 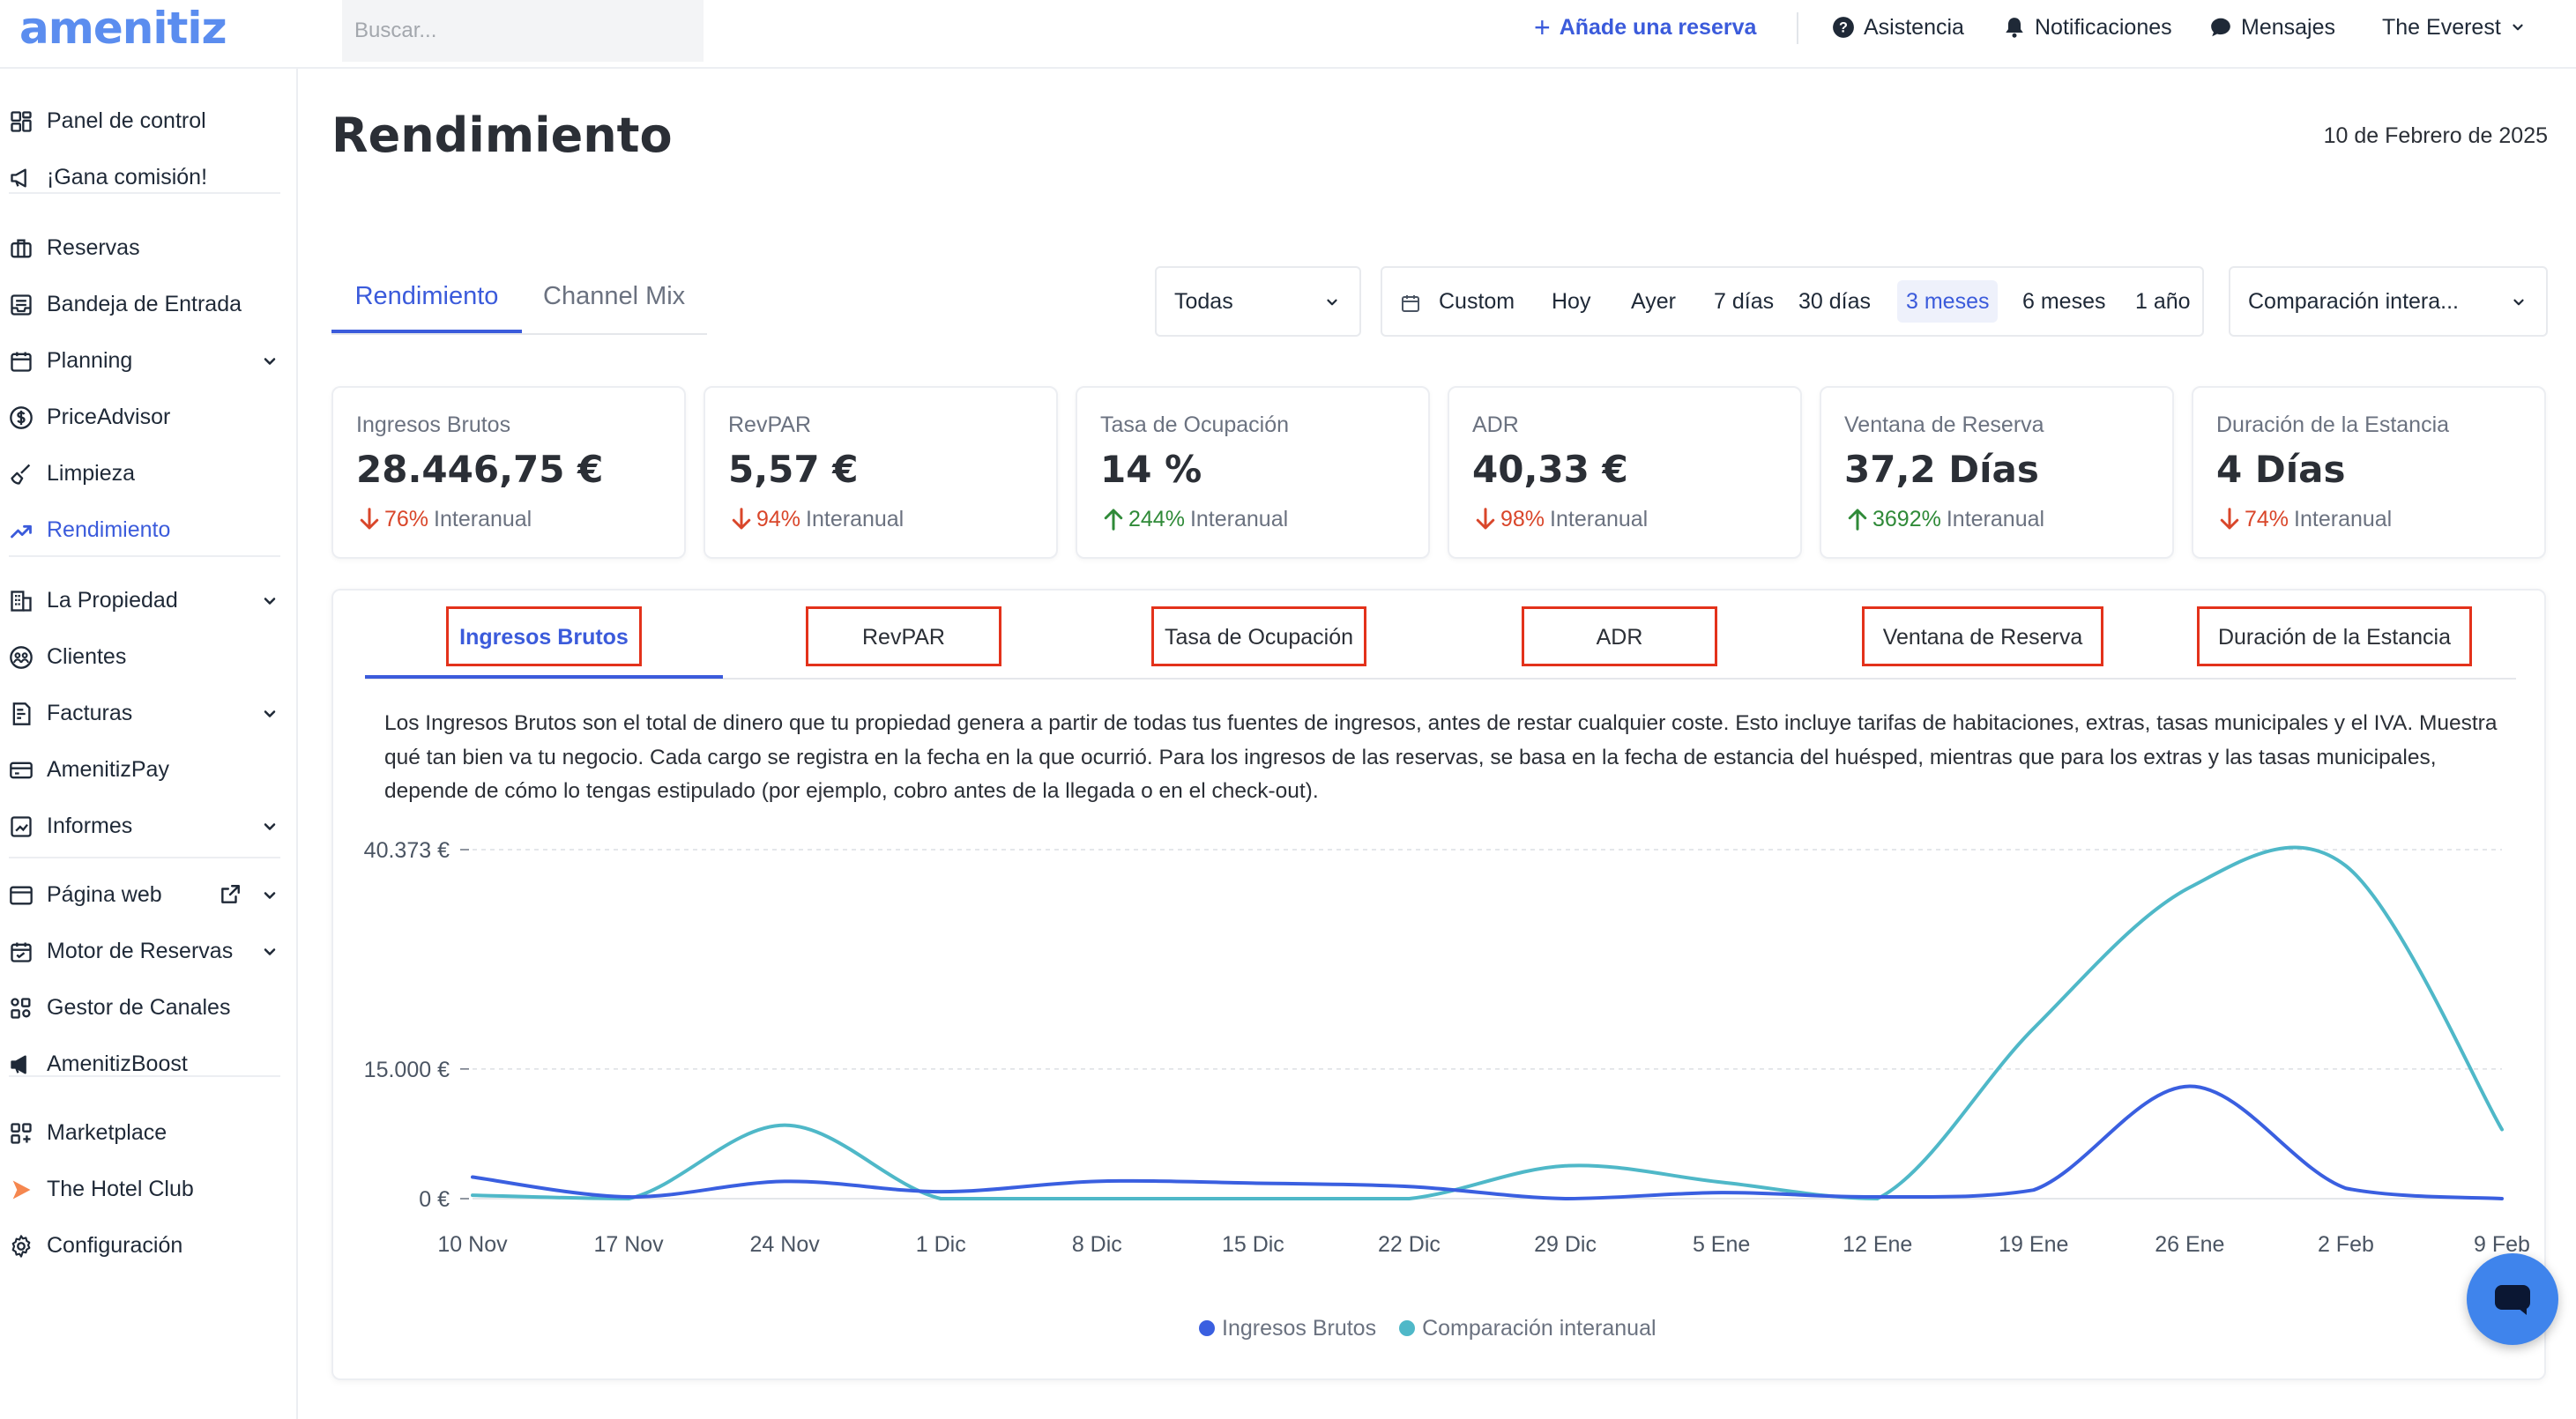 I want to click on search-box, so click(x=523, y=31).